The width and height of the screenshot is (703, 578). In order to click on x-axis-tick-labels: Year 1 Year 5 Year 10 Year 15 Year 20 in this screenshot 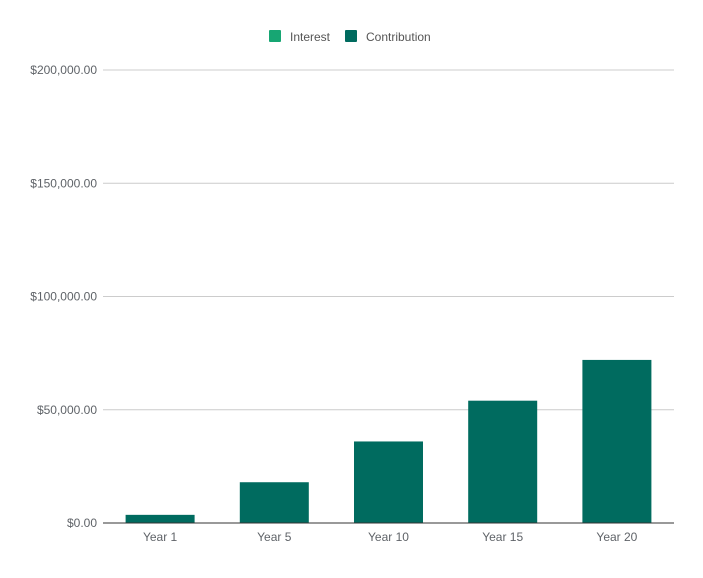, I will do `click(390, 537)`.